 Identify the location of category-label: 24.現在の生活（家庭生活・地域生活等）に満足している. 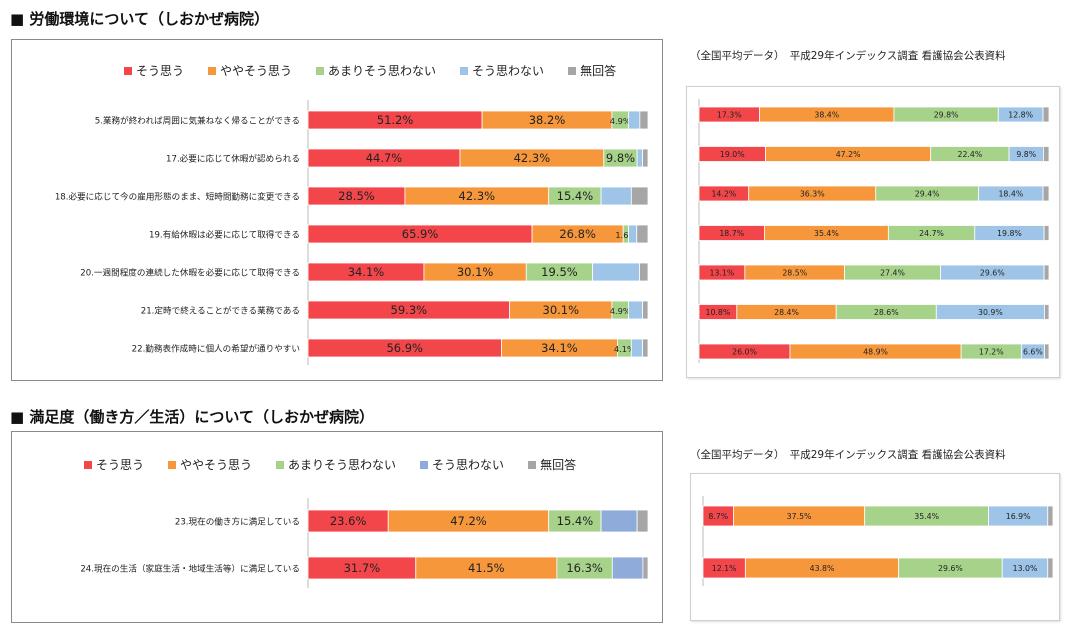
(190, 569).